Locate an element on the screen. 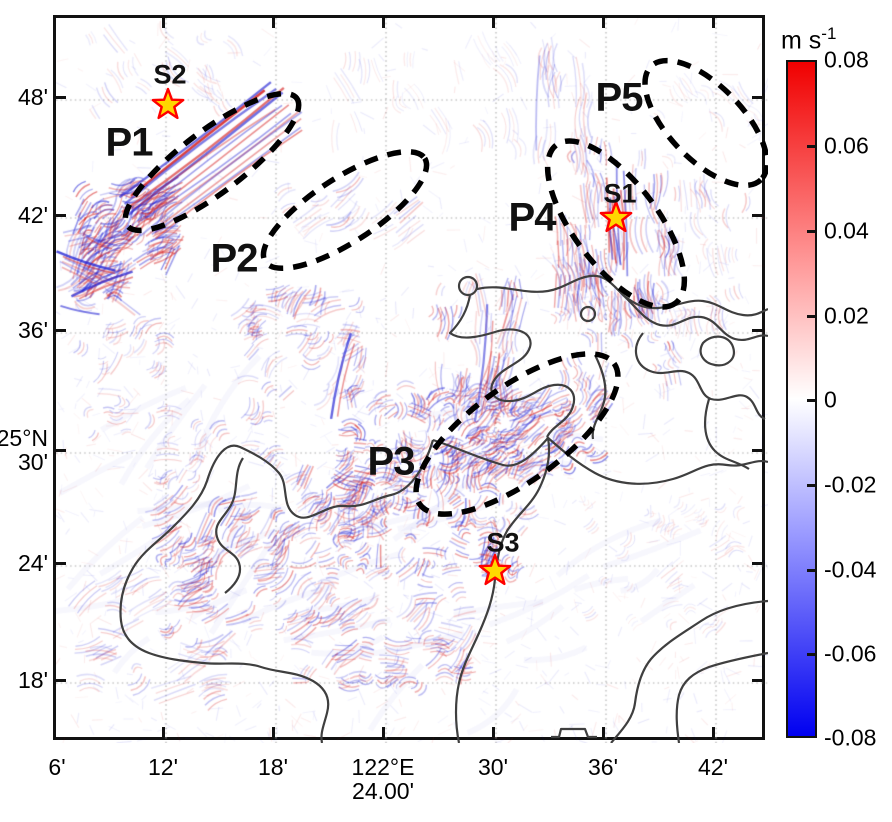 This screenshot has width=892, height=822. y-tick-label: 42' is located at coordinates (33, 215).